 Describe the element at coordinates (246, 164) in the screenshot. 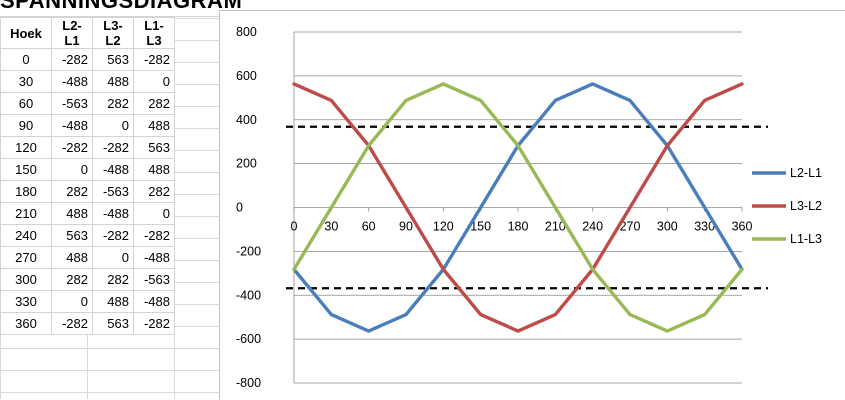

I see `y-tick-label: 200` at that location.